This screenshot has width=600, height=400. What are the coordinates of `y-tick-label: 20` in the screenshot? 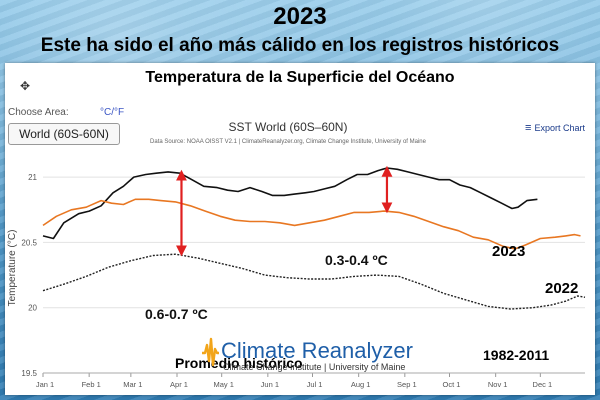 It's located at (32, 308).